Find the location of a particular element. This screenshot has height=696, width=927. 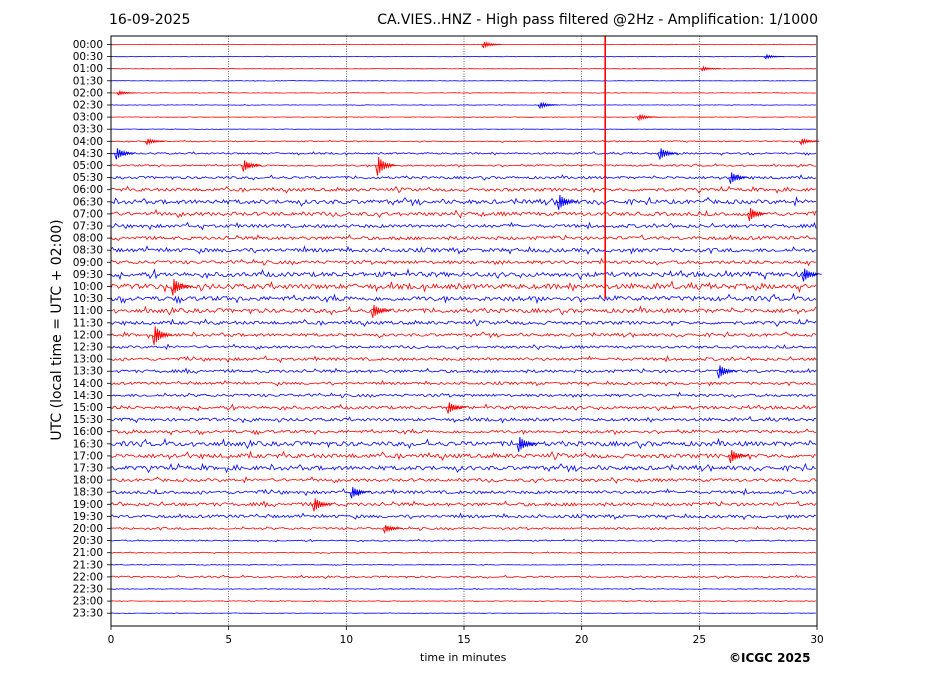

y-tick-label: 13:00 is located at coordinates (88, 360).